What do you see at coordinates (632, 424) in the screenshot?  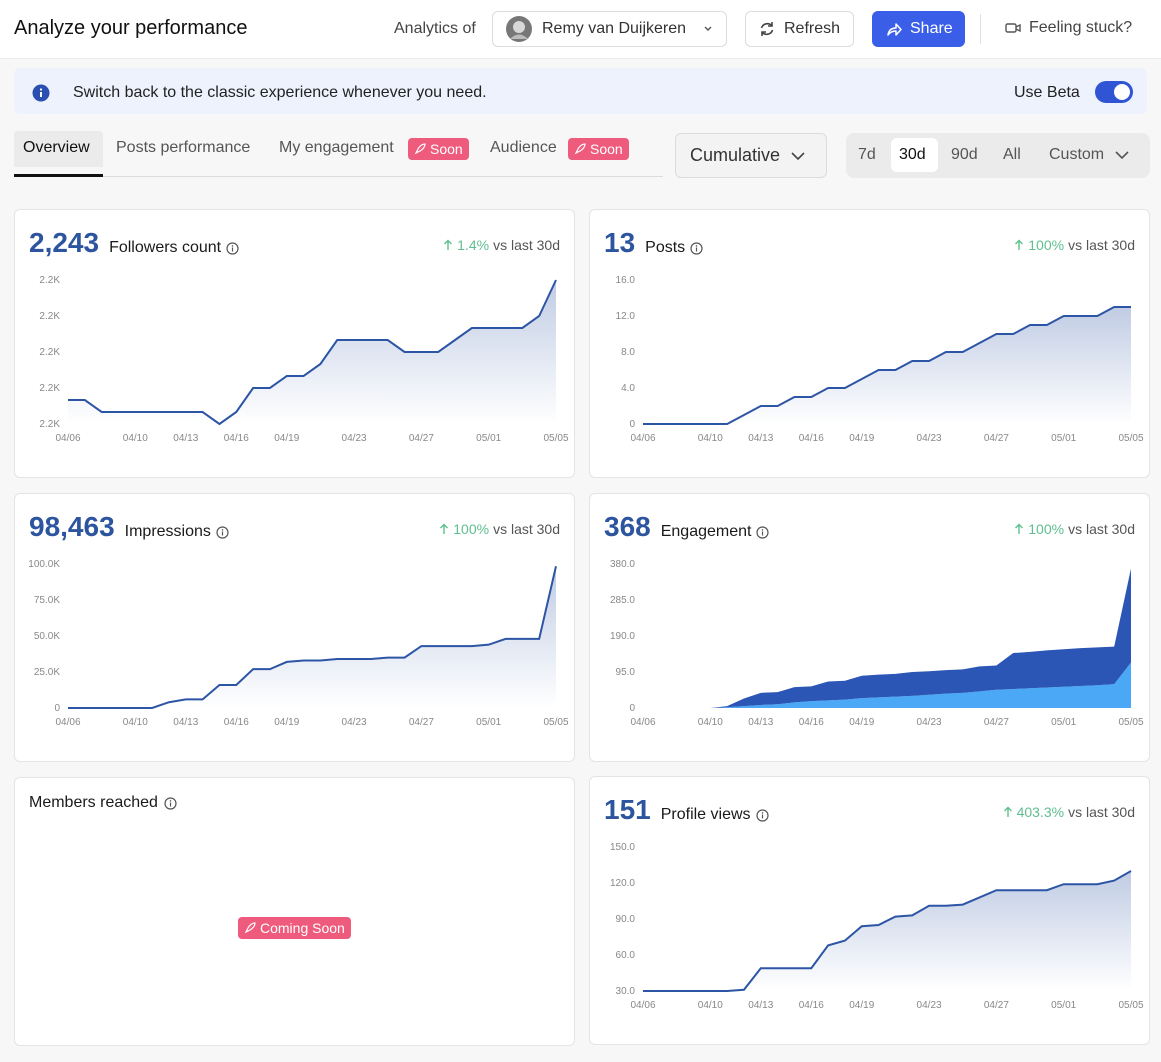 I see `y-tick-label: 0` at bounding box center [632, 424].